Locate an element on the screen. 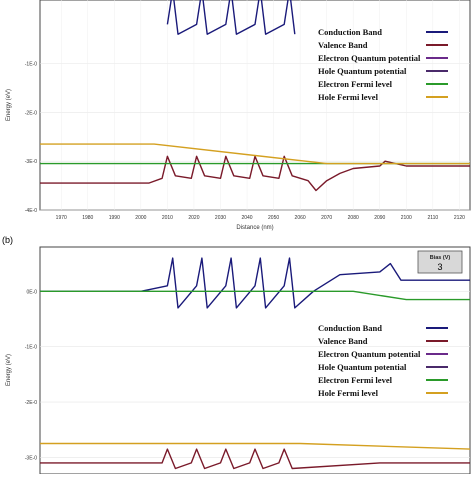 This screenshot has width=474, height=479. bias-box-frame is located at coordinates (440, 262).